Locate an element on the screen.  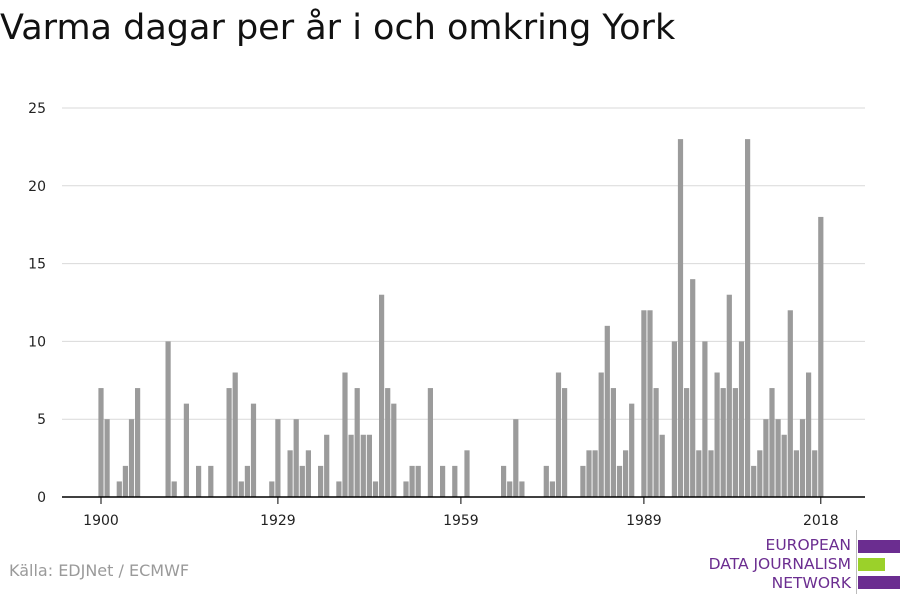
chart-title: Varma dagar per år i och omkring York is located at coordinates (338, 28).